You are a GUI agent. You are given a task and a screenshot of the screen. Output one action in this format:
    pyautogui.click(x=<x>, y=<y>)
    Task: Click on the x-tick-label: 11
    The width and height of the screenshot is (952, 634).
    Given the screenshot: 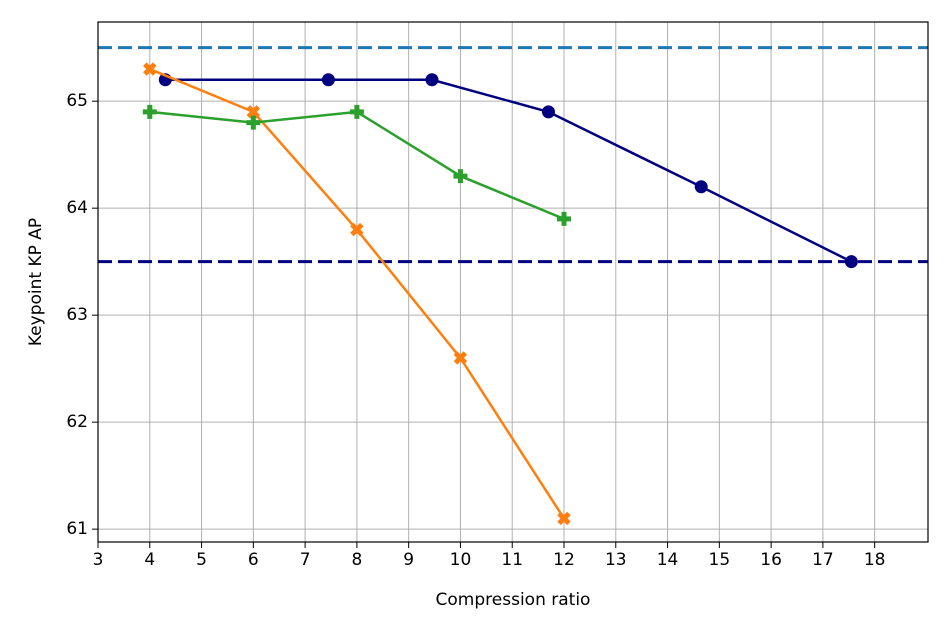 What is the action you would take?
    pyautogui.click(x=512, y=560)
    